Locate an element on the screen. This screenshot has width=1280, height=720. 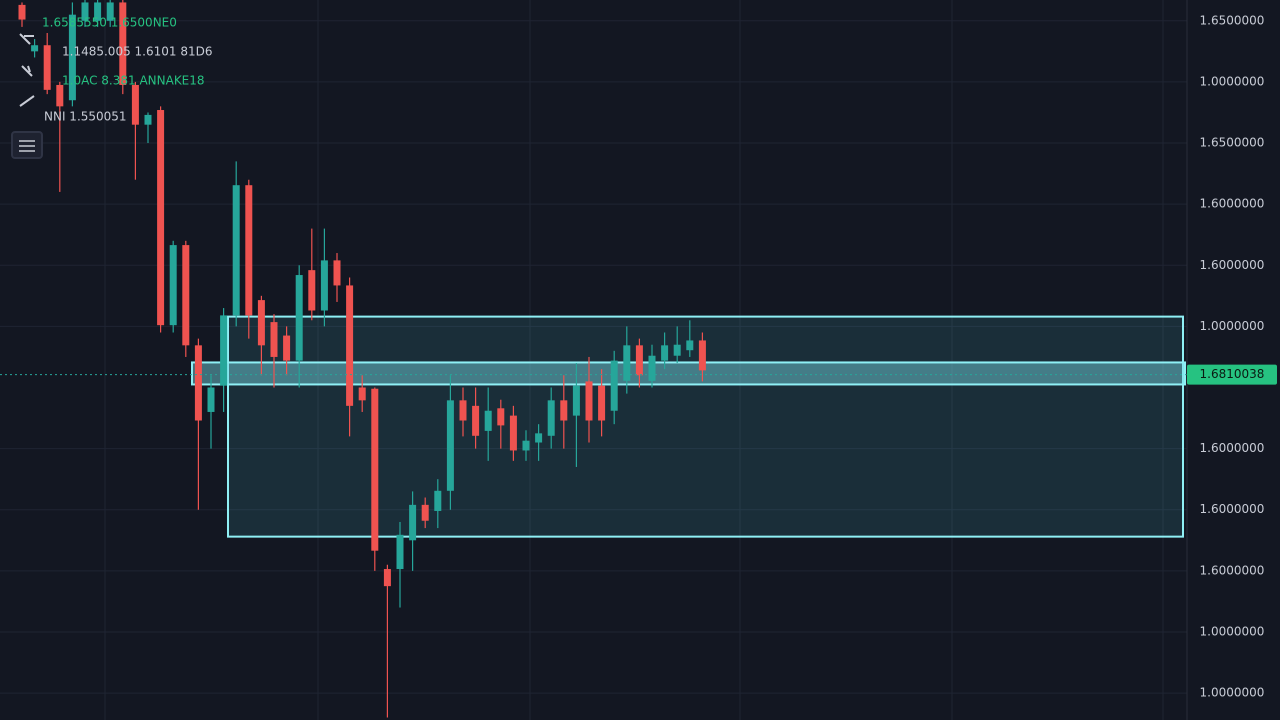
price-tag-label: 1.6810038 is located at coordinates (1232, 374).